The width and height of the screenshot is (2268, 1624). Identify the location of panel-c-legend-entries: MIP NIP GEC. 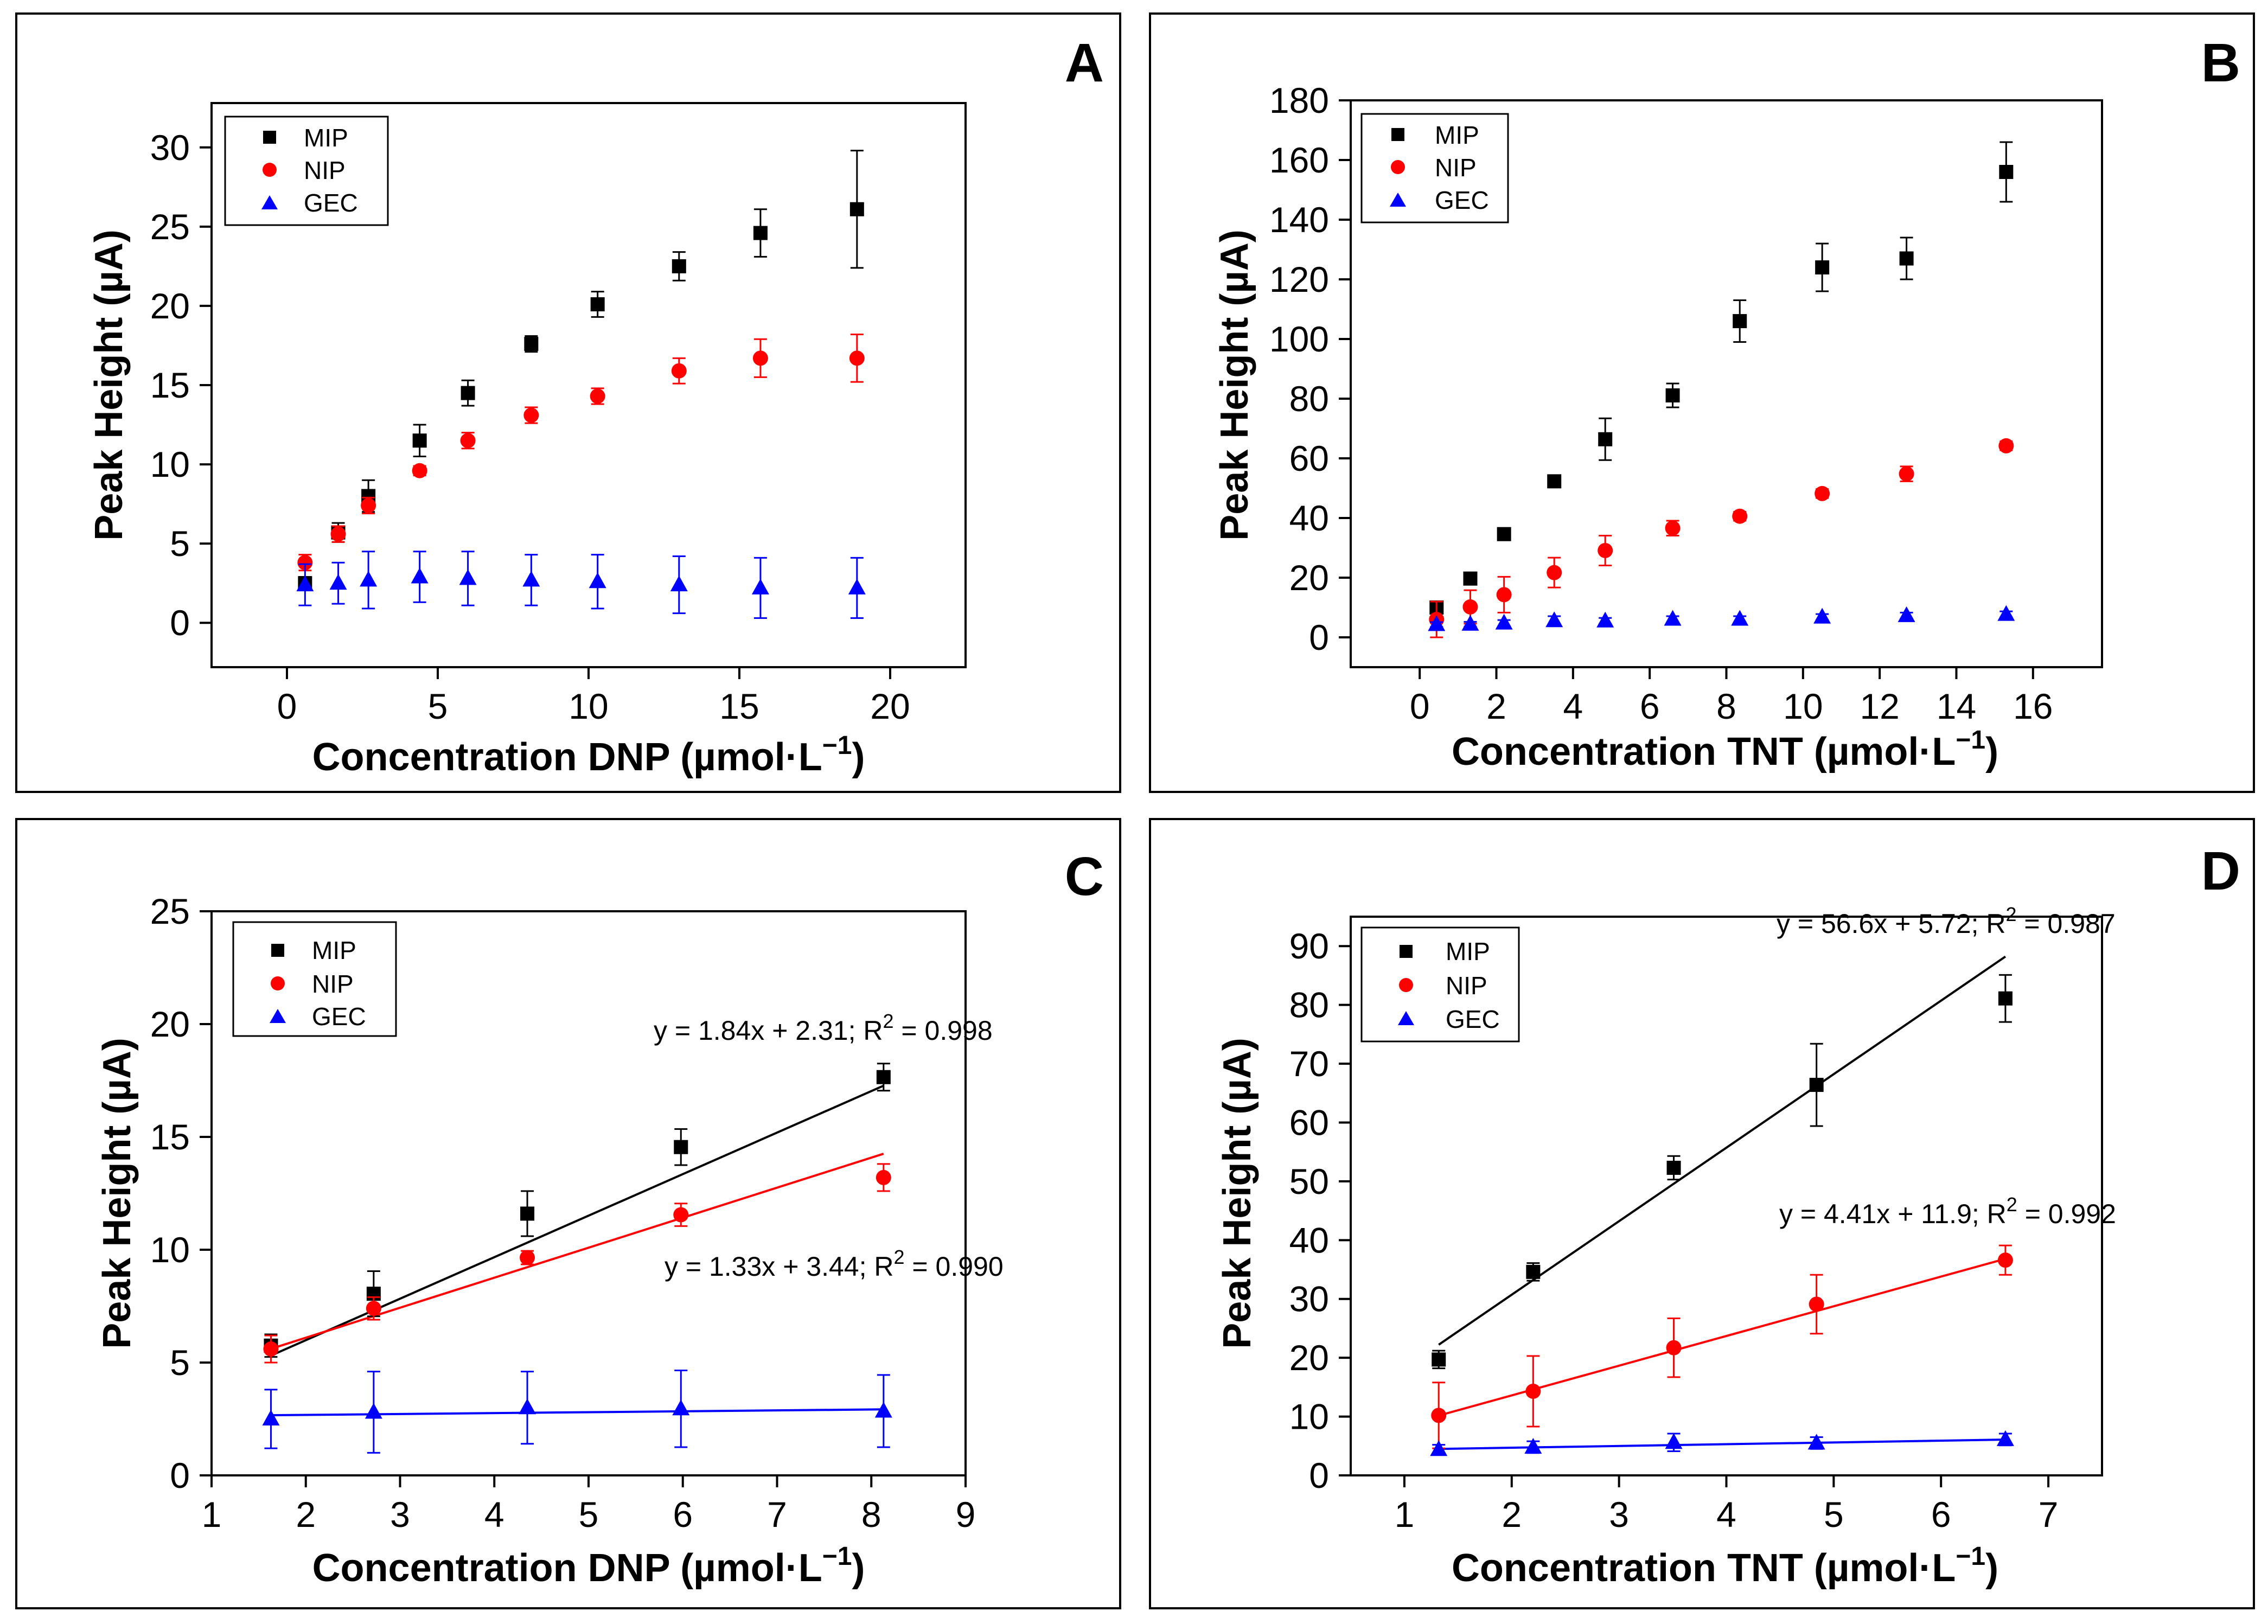
(318, 983).